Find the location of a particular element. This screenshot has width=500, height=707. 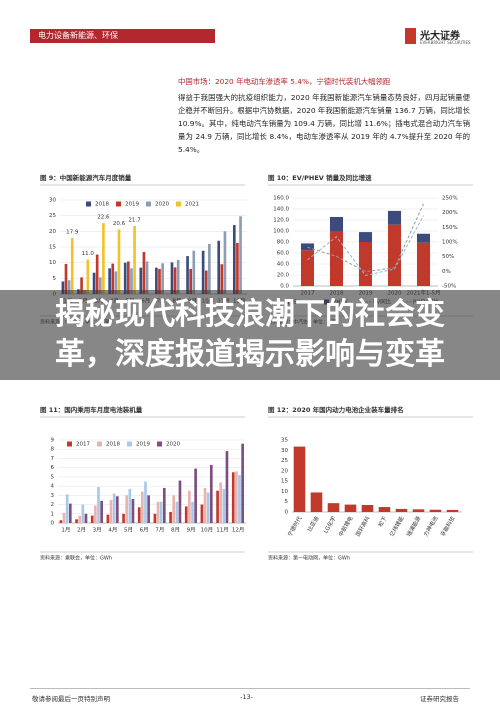

y2-tick-label: 250% is located at coordinates (450, 199).